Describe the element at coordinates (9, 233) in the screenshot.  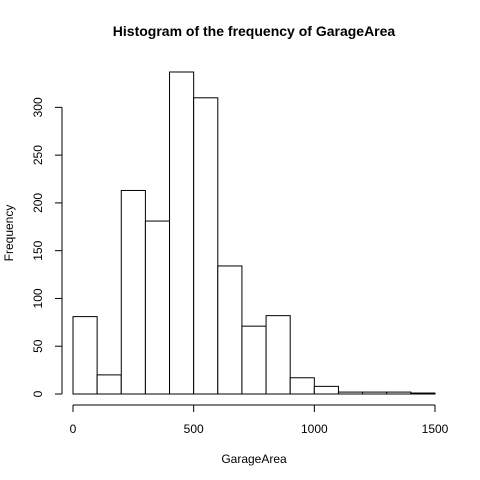
I see `y-axis-label: Frequency` at that location.